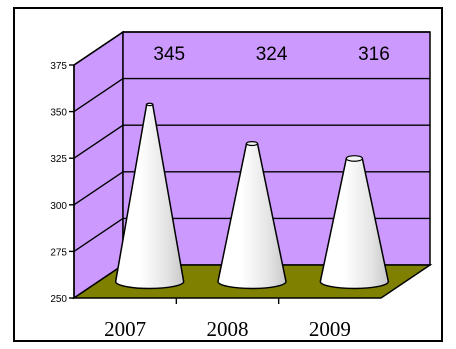 This screenshot has width=456, height=349. I want to click on side-wall, so click(98, 165).